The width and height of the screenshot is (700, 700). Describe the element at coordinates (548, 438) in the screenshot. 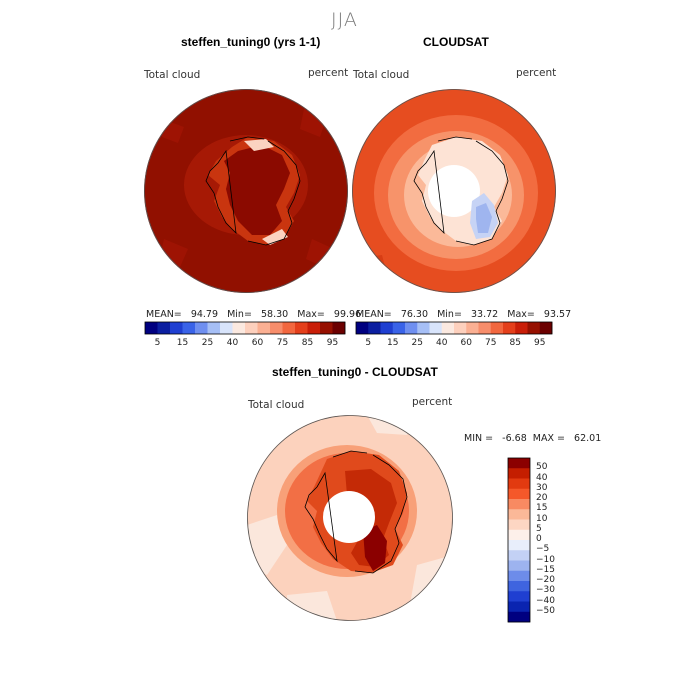

I see `panel3-max-label: MAX =` at that location.